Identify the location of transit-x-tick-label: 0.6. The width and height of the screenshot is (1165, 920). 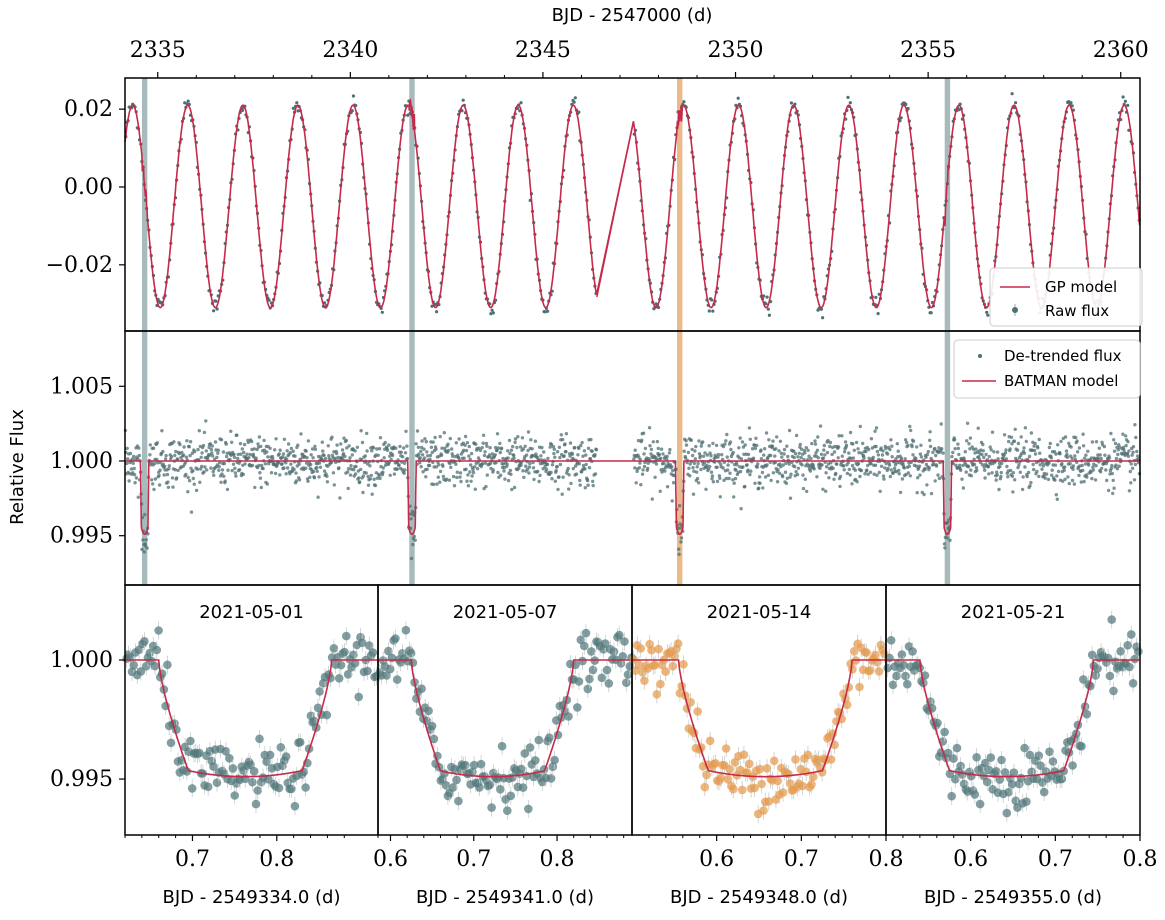
(390, 859).